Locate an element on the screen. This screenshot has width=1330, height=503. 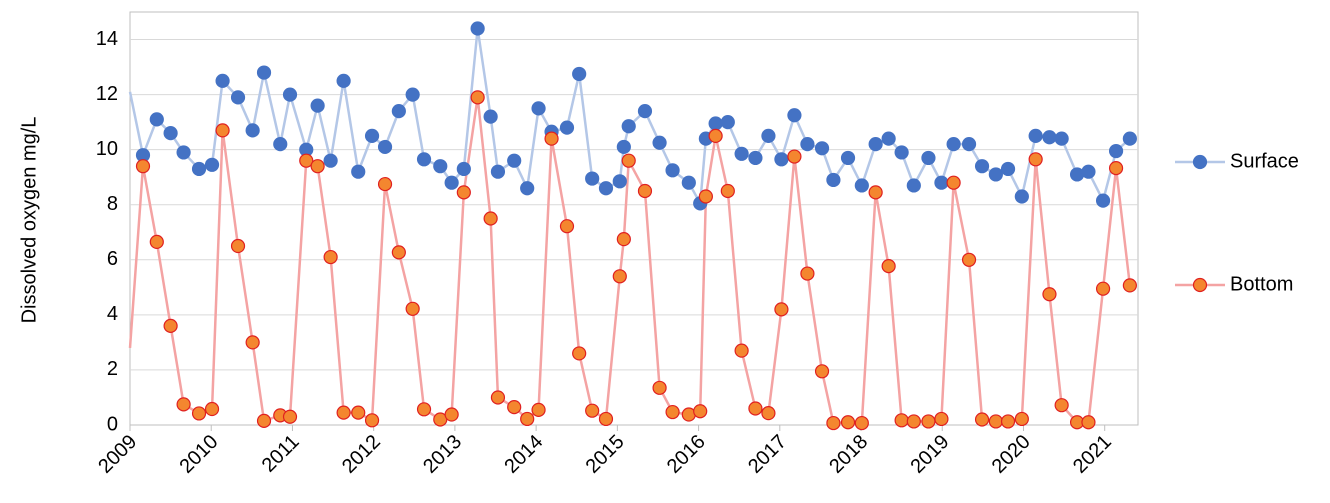
x-tick-label: 2010 is located at coordinates (198, 454).